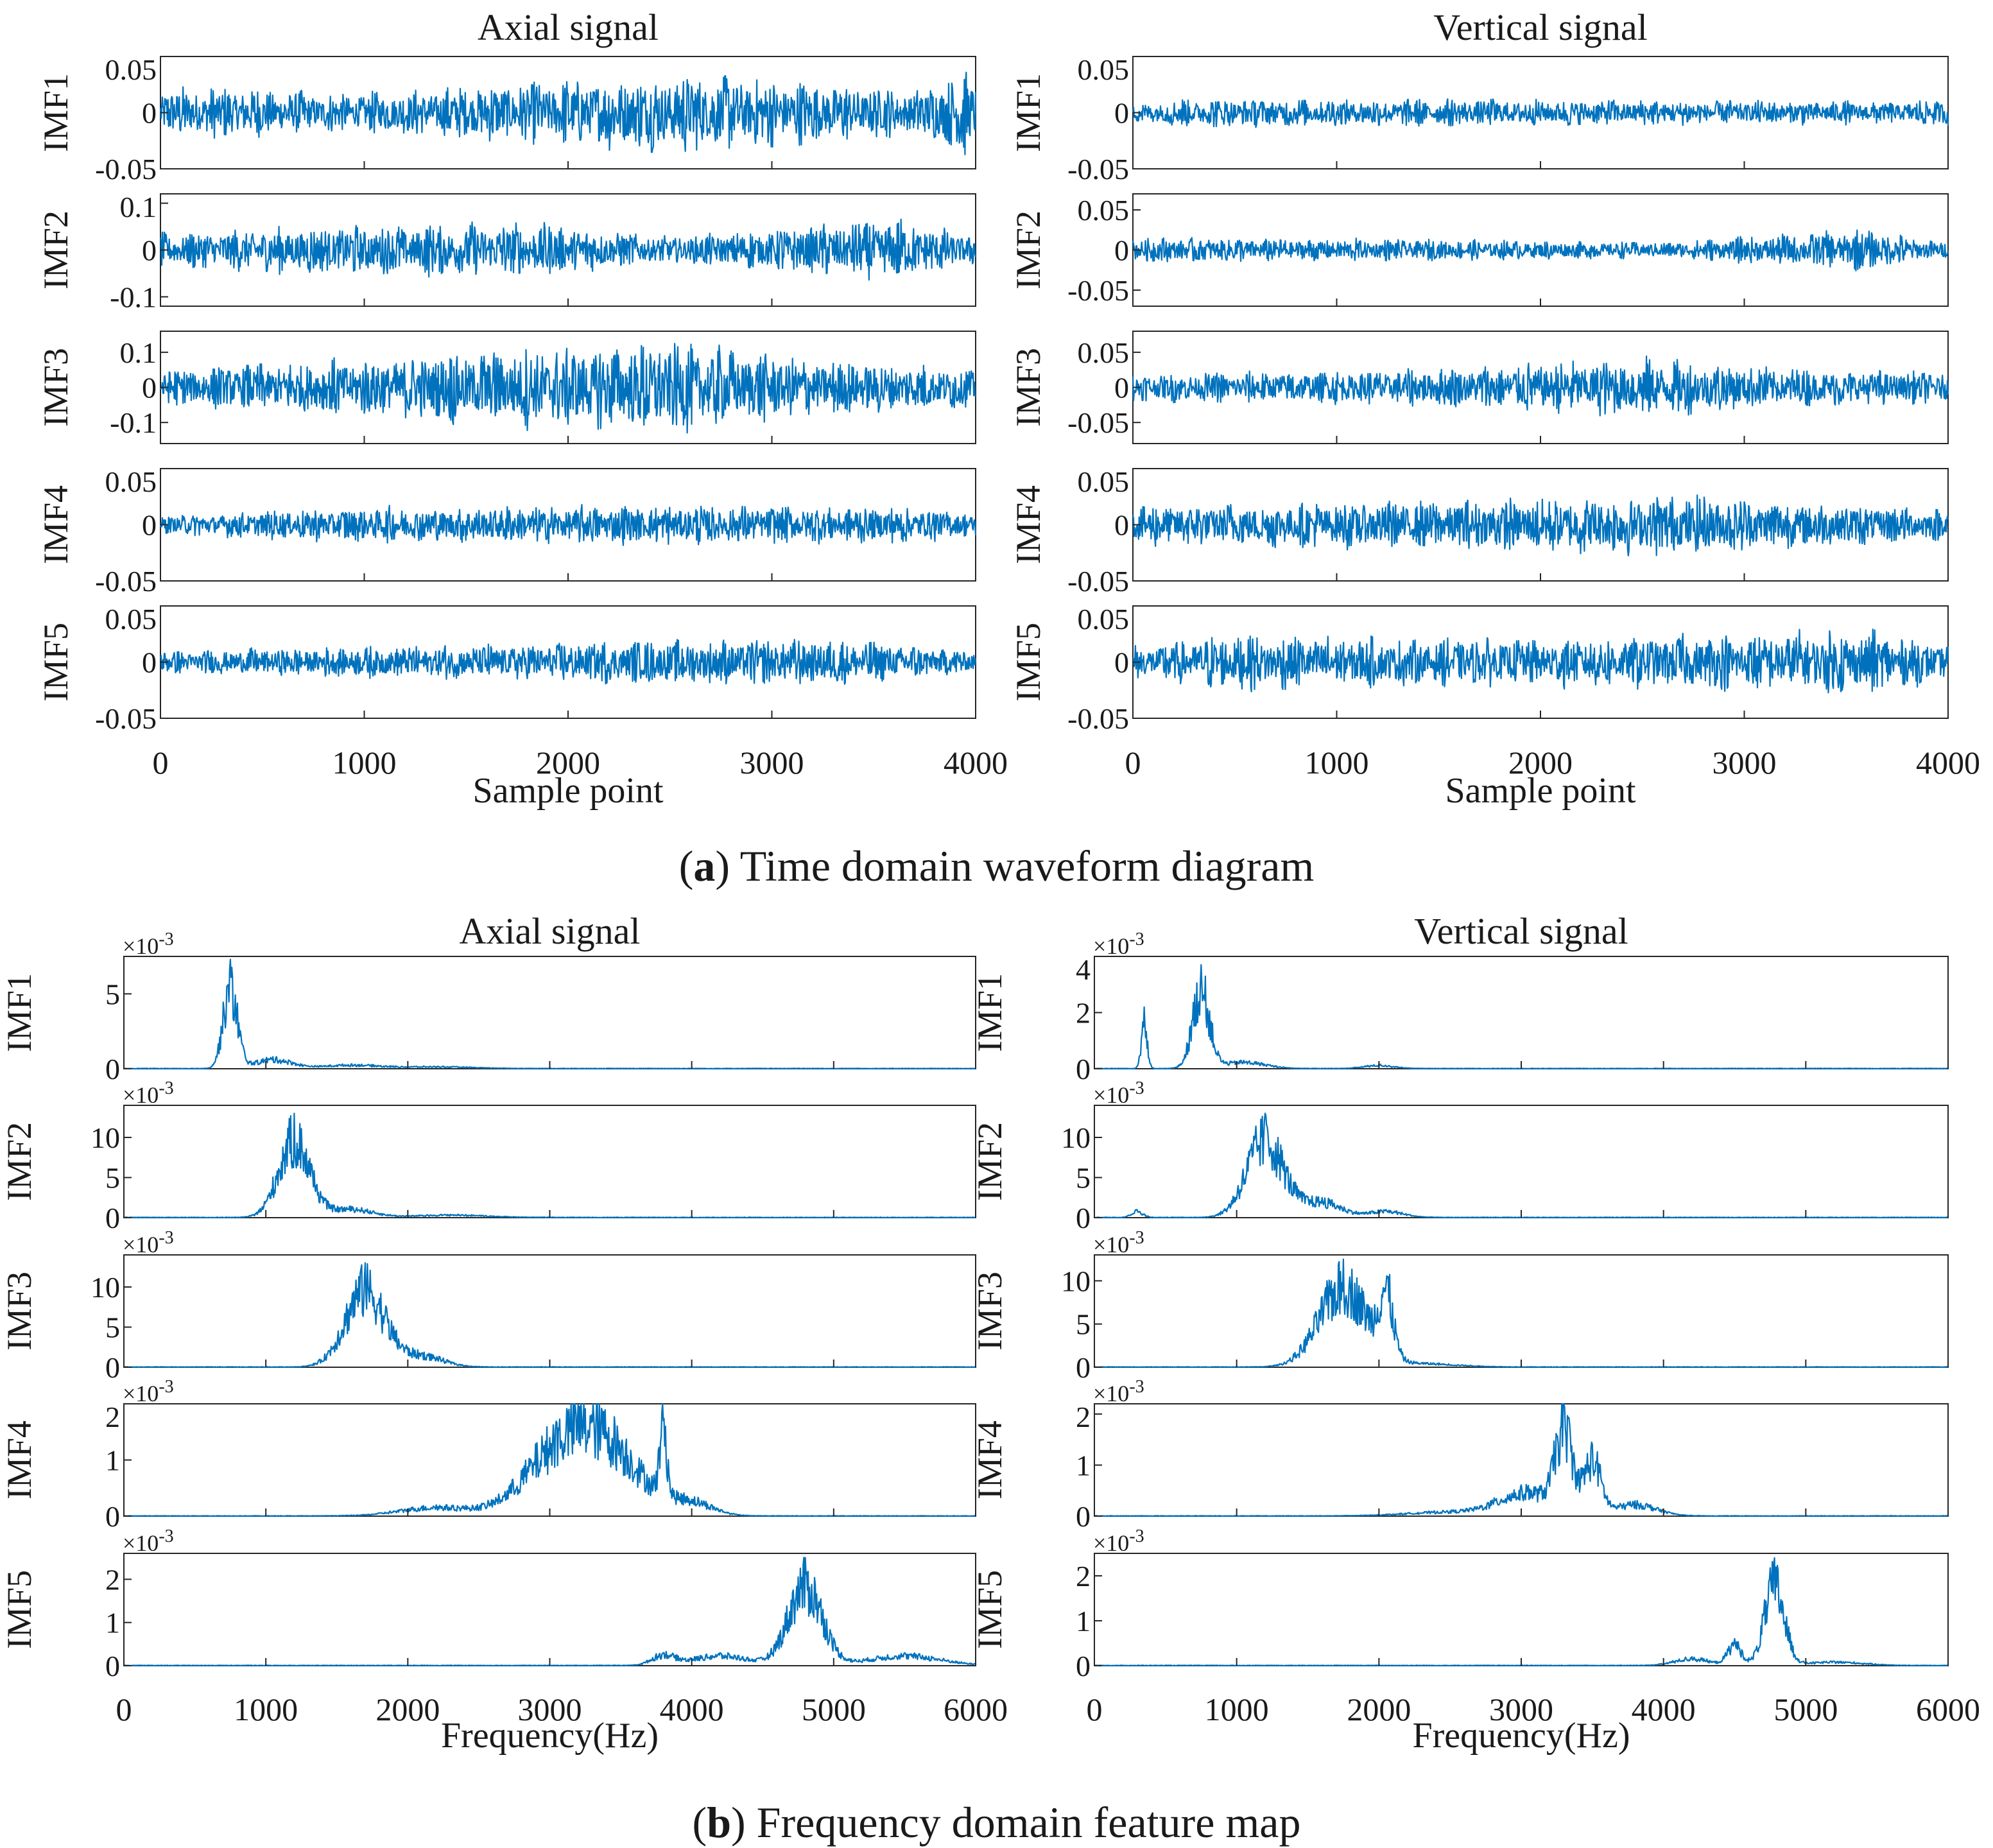  I want to click on y-tick-label-freq-axial-imf4-2: 0, so click(113, 1516).